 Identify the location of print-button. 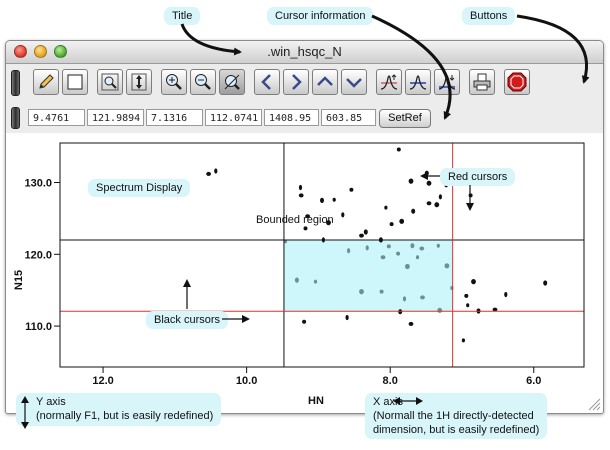
(482, 82).